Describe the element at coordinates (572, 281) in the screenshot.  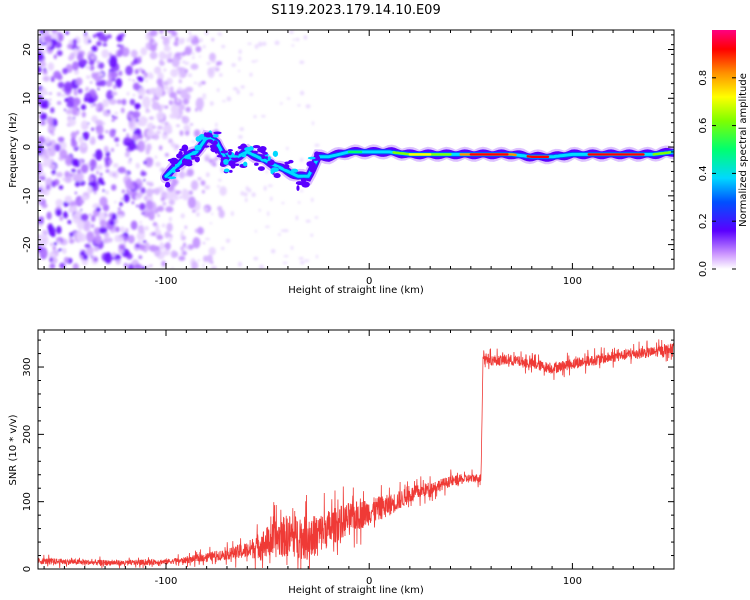
I see `spectrogram-x-tick-label: 100` at that location.